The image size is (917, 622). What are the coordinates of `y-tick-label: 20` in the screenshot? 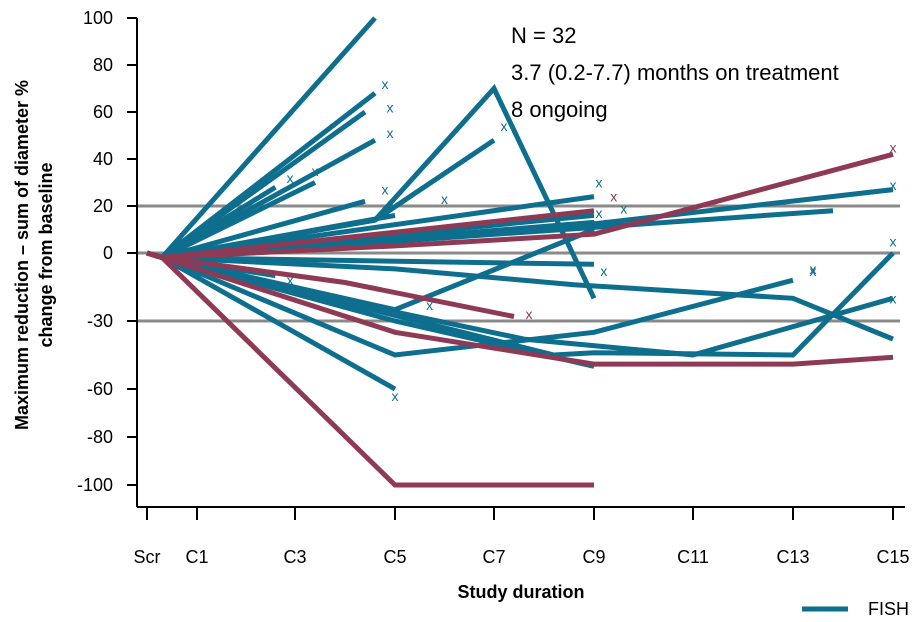 It's located at (103, 206).